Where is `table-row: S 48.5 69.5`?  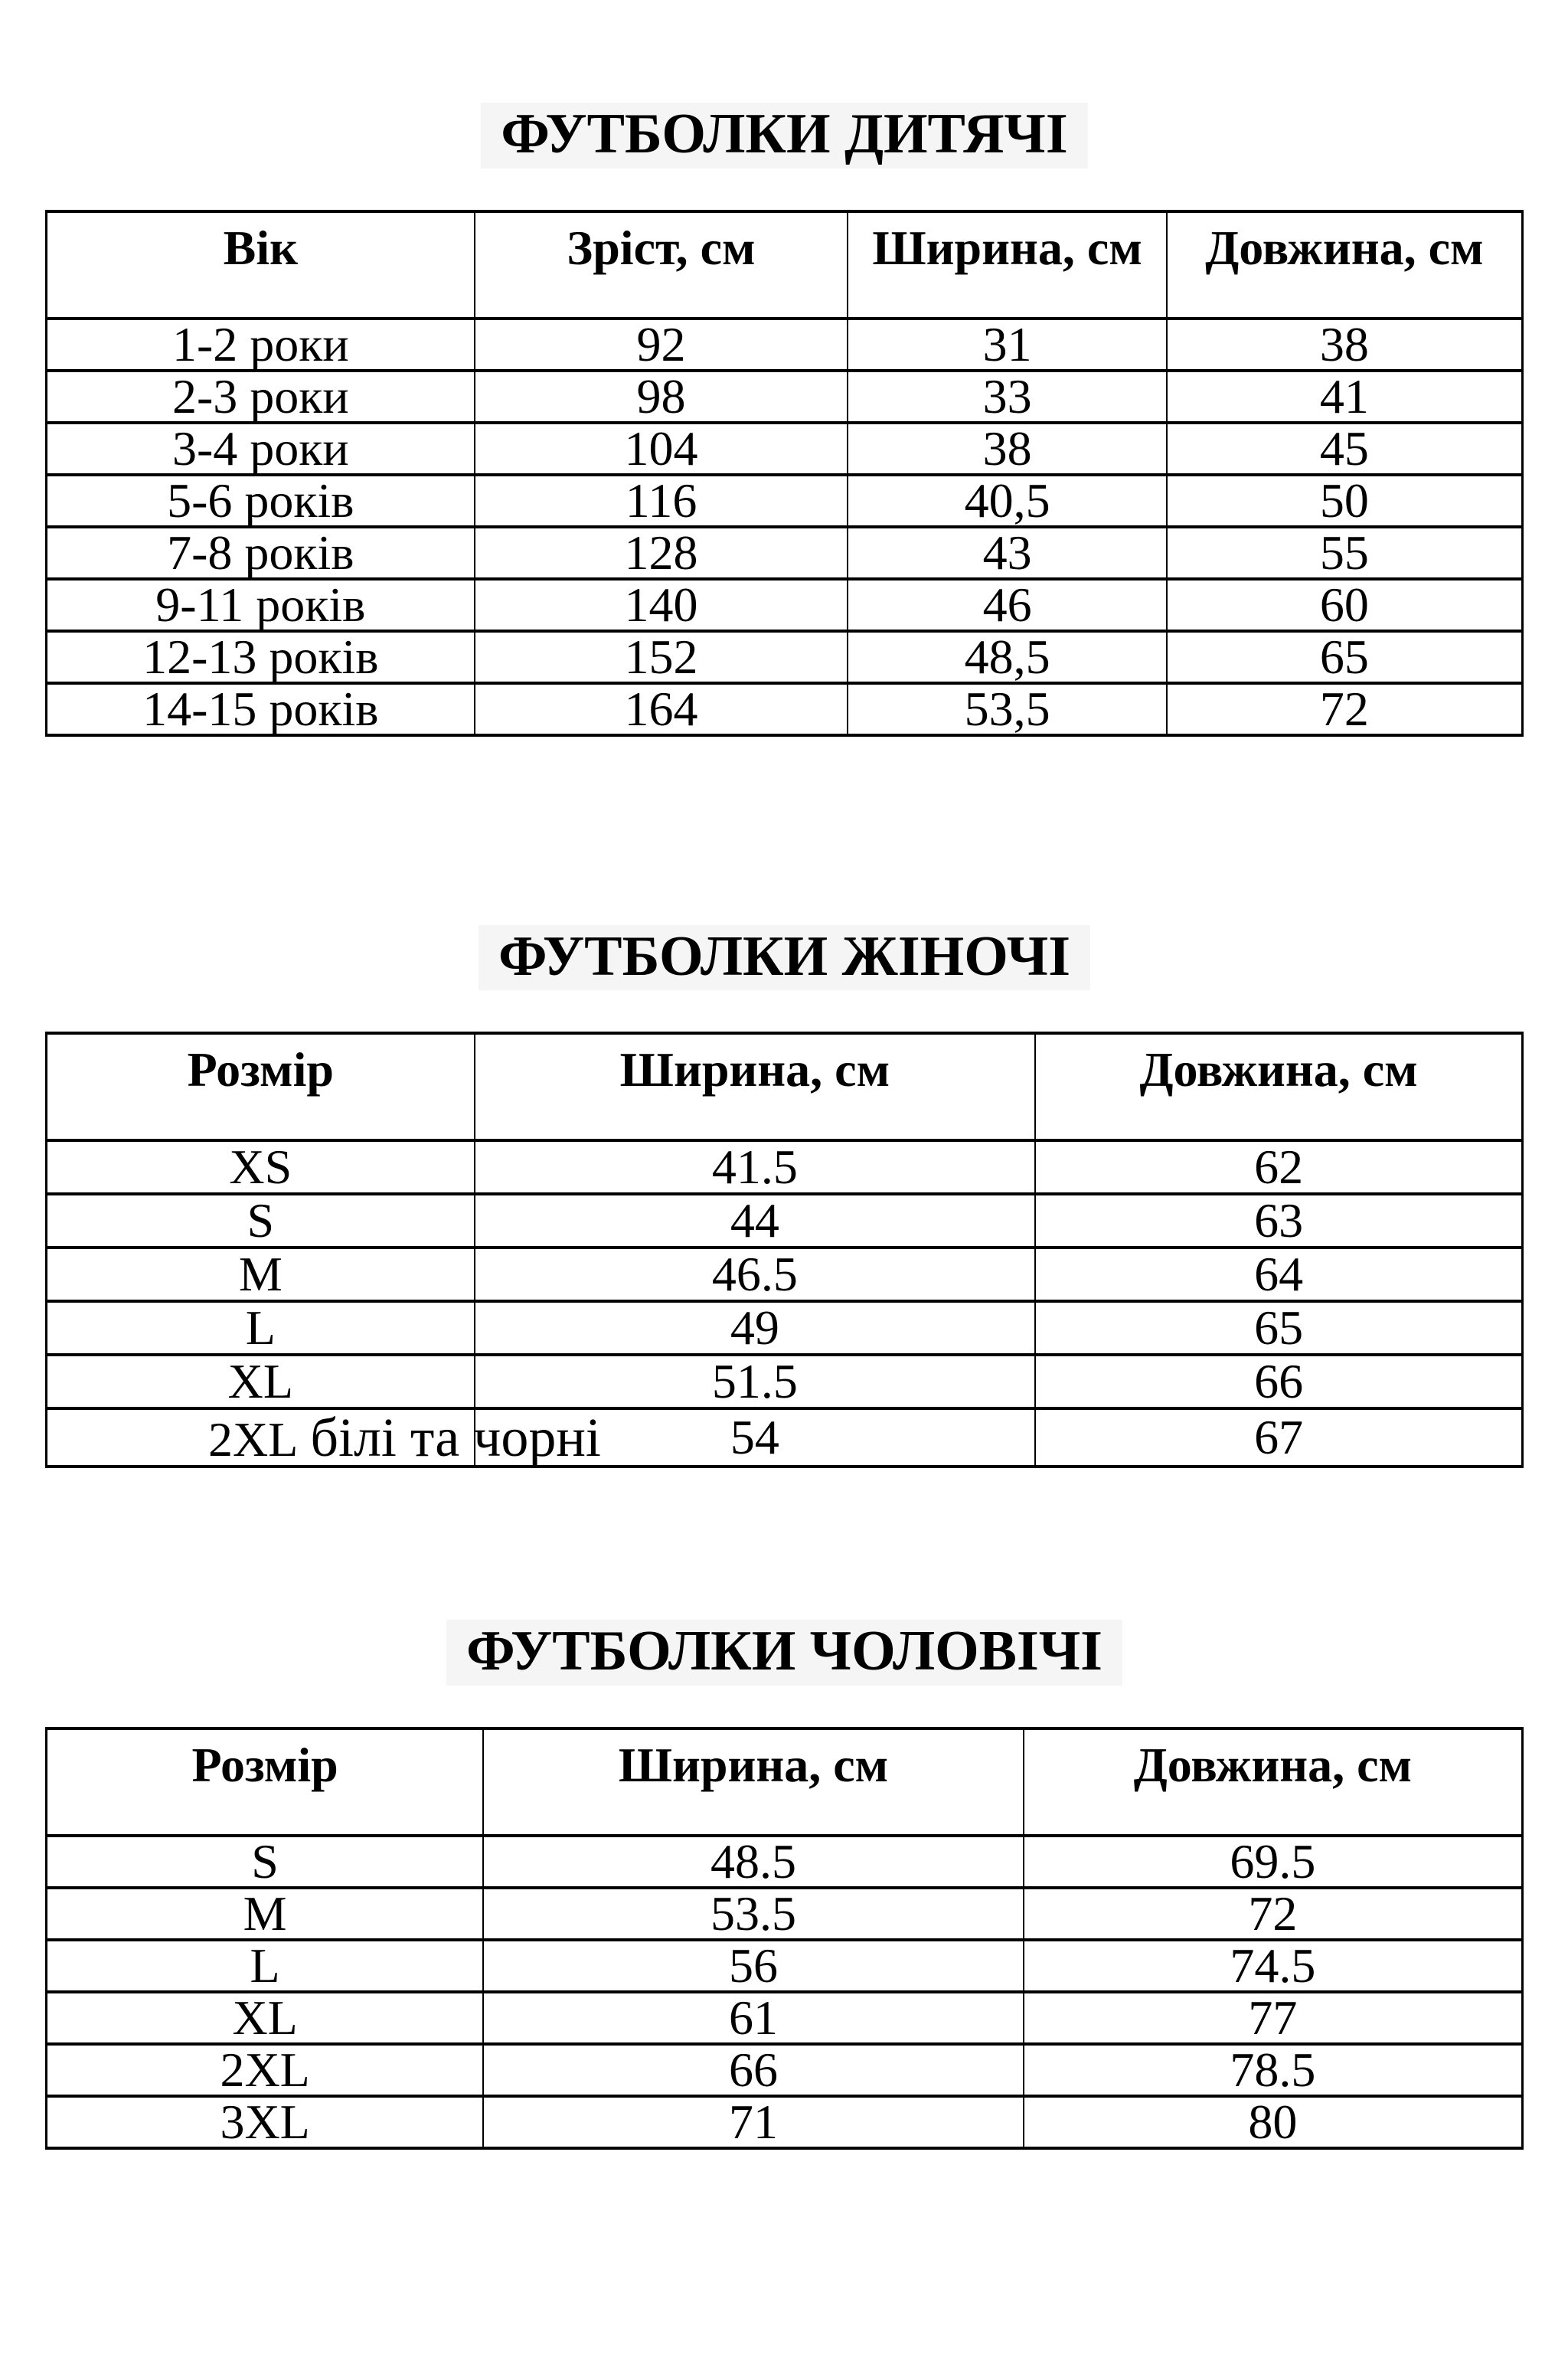 table-row: S 48.5 69.5 is located at coordinates (784, 1862).